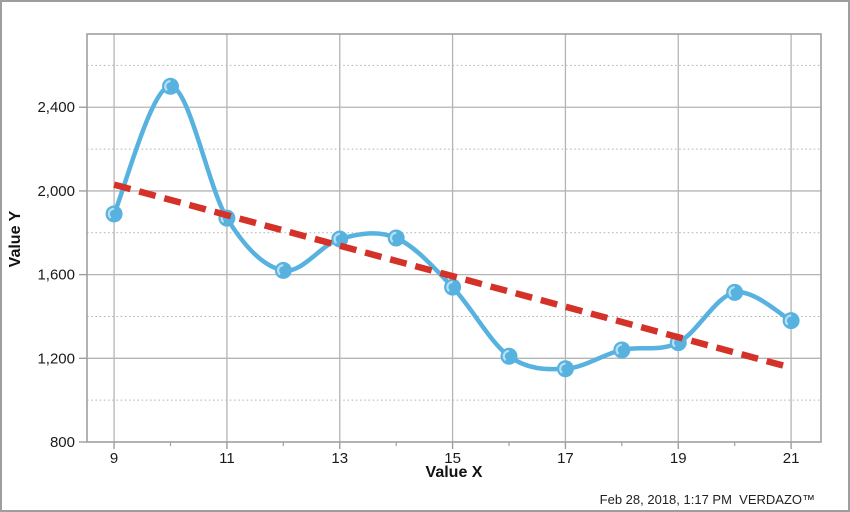 The width and height of the screenshot is (850, 512). Describe the element at coordinates (678, 458) in the screenshot. I see `x-tick-label: 19` at that location.